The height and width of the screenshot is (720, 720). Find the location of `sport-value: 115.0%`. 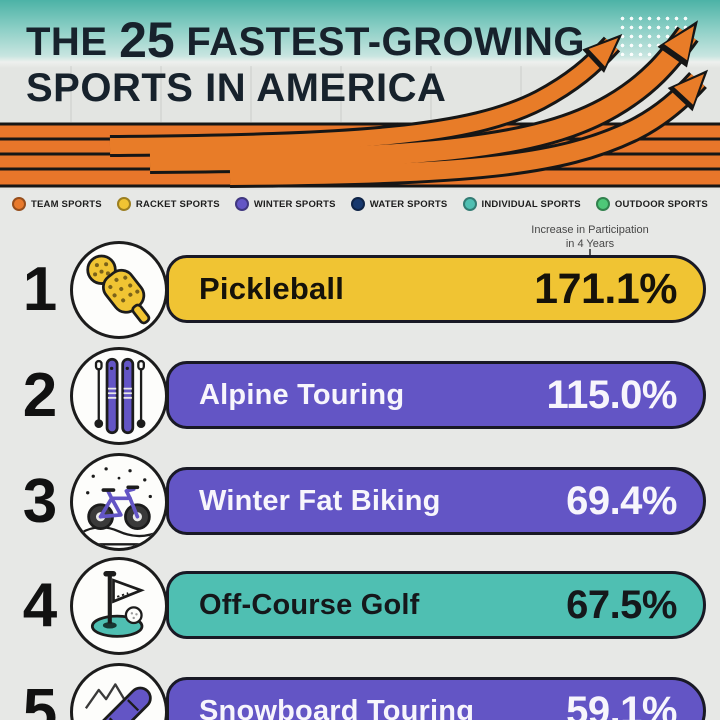

sport-value: 115.0% is located at coordinates (612, 394).